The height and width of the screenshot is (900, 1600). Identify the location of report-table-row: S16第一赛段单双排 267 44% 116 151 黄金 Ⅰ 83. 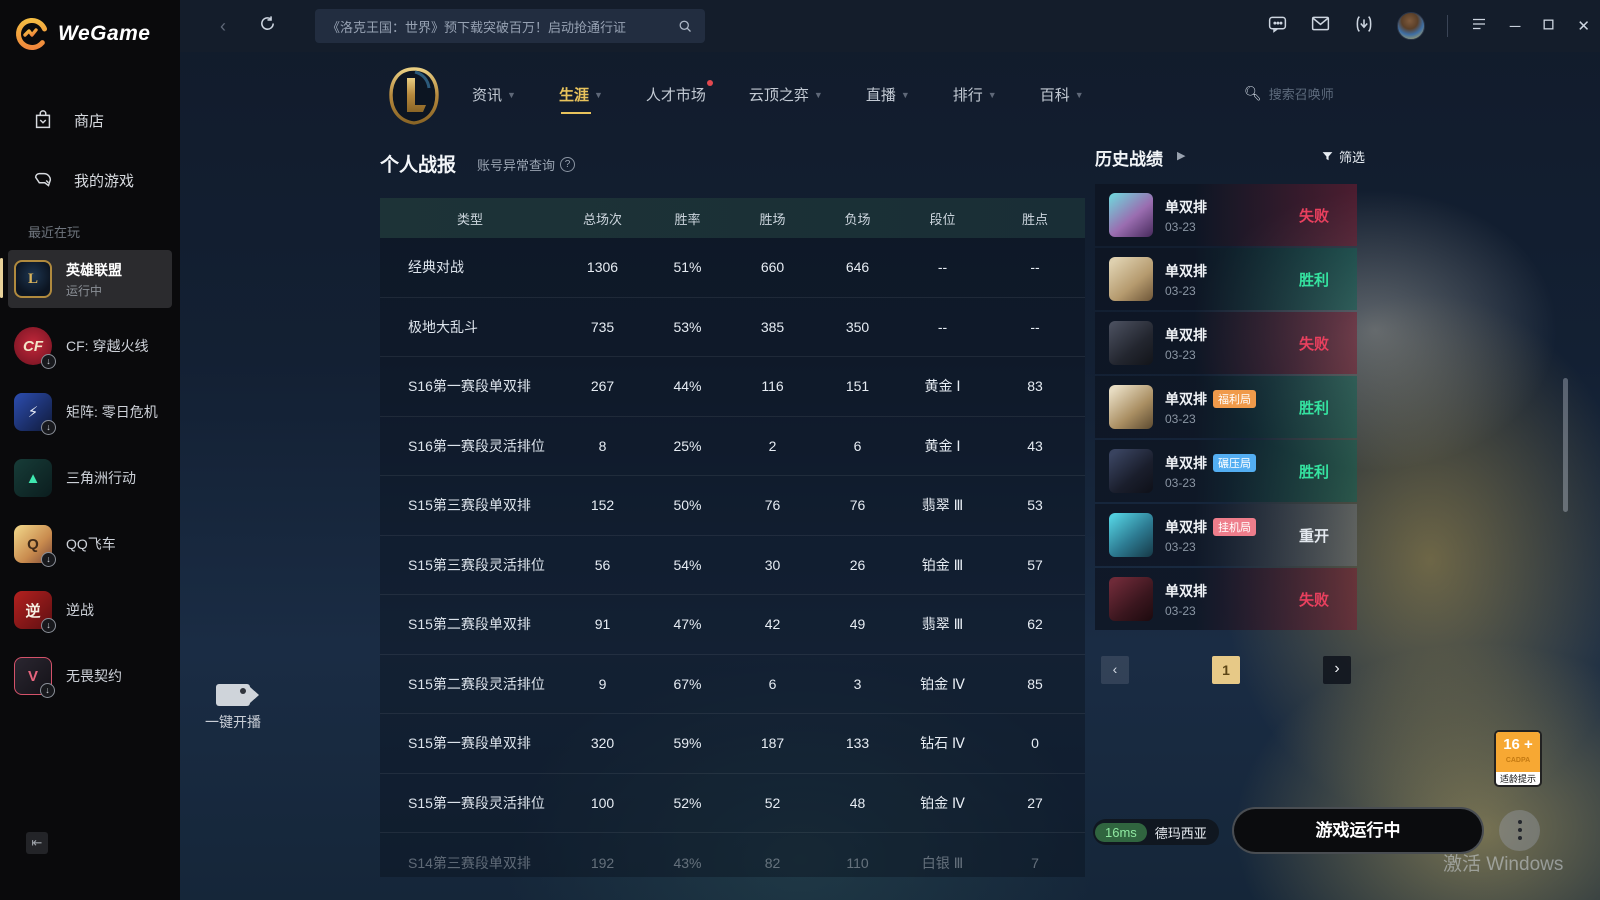
(732, 387).